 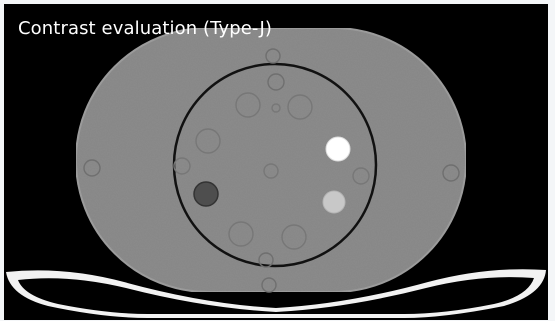 What do you see at coordinates (338, 149) in the screenshot?
I see `bright-insert` at bounding box center [338, 149].